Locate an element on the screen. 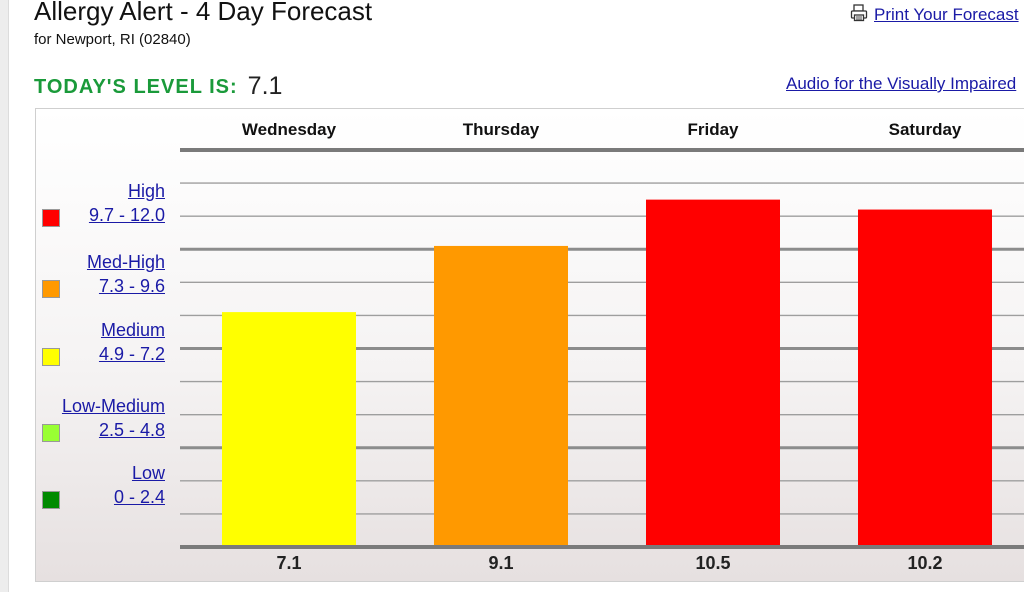 Image resolution: width=1024 pixels, height=592 pixels. legend-level-link: Med-High is located at coordinates (125, 262).